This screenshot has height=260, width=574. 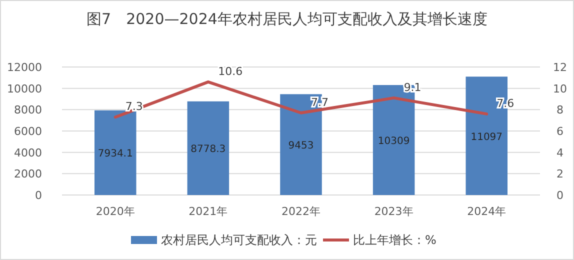 What do you see at coordinates (230, 71) in the screenshot?
I see `data-label: 10.6` at bounding box center [230, 71].